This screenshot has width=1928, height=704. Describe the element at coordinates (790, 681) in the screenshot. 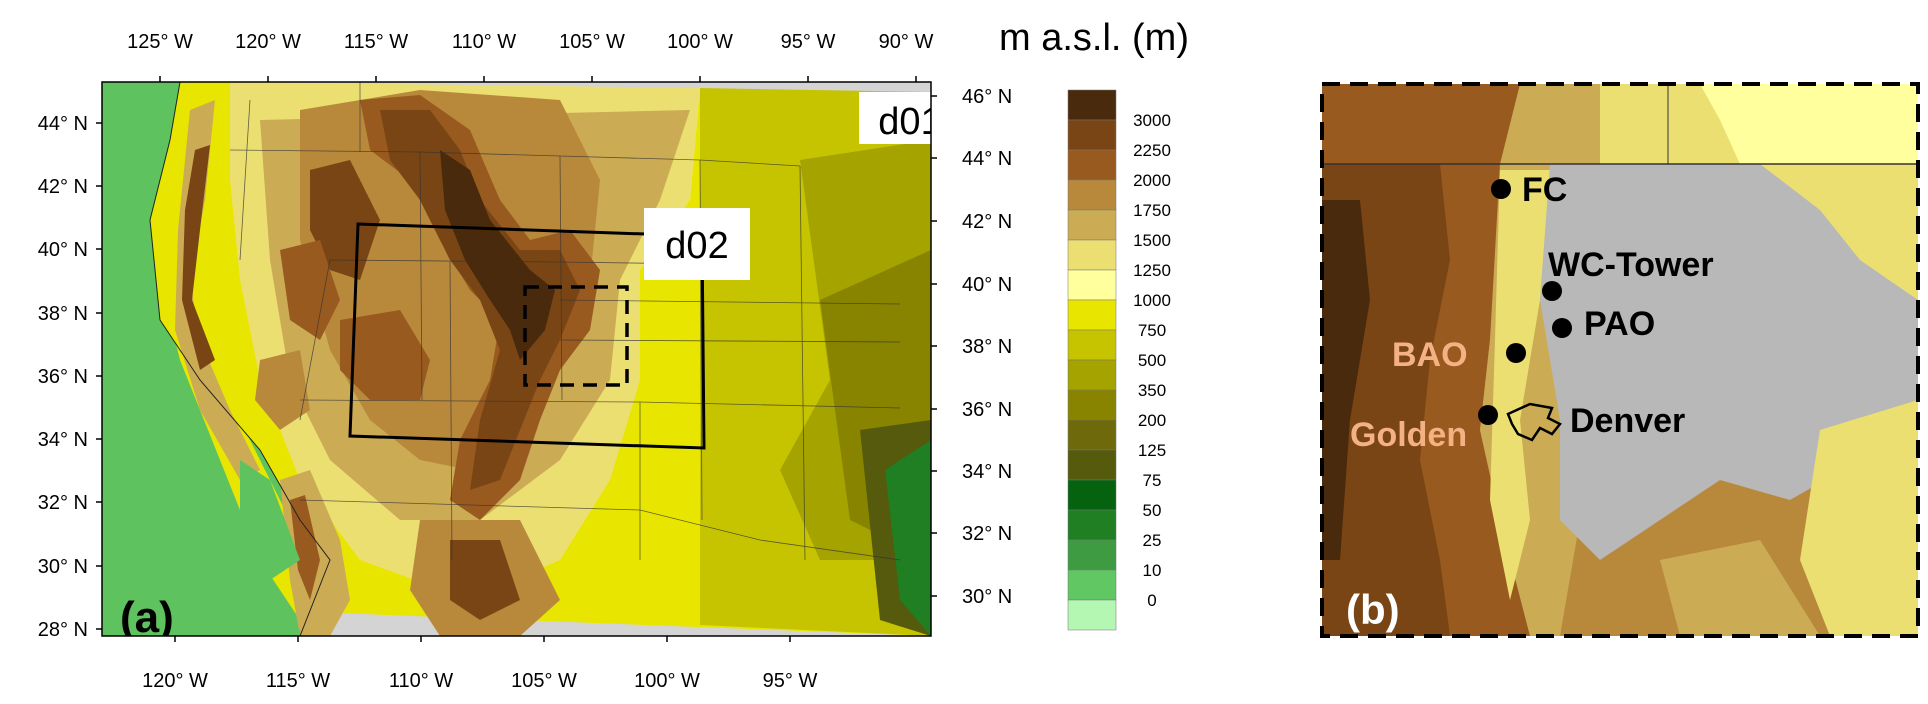

I see `bottom-lon-label: 95° W` at that location.